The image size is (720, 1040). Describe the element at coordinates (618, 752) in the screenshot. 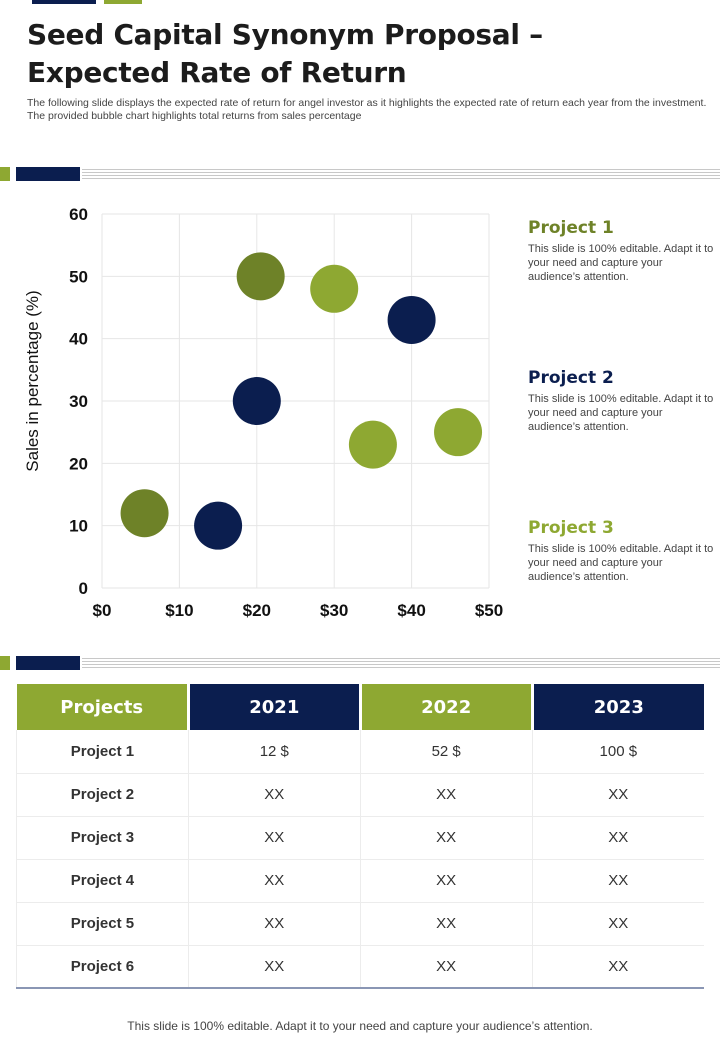

I see `cell-2023: 100 $` at that location.